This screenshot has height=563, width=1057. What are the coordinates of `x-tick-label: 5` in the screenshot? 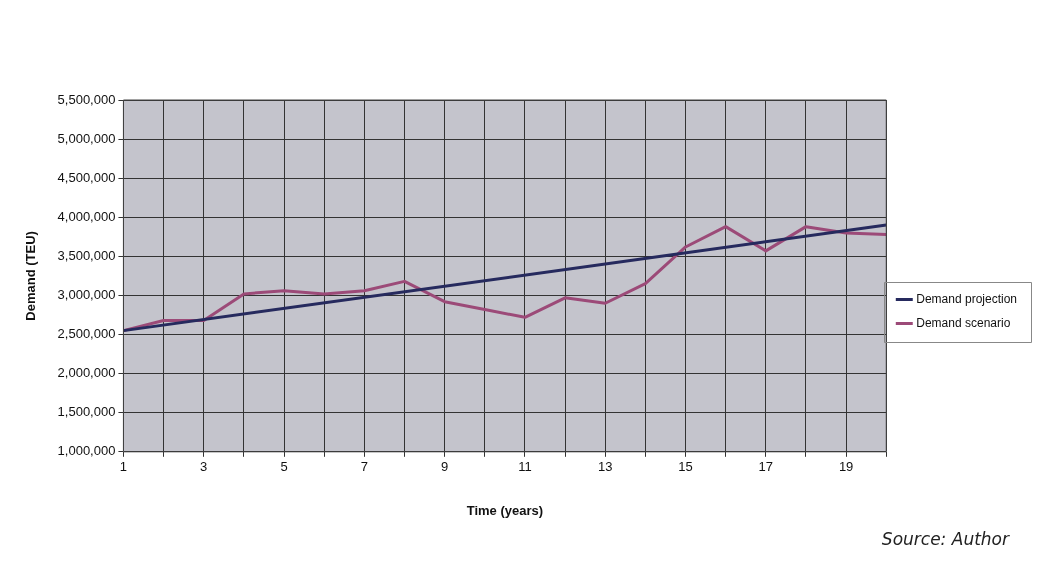 It's located at (284, 467).